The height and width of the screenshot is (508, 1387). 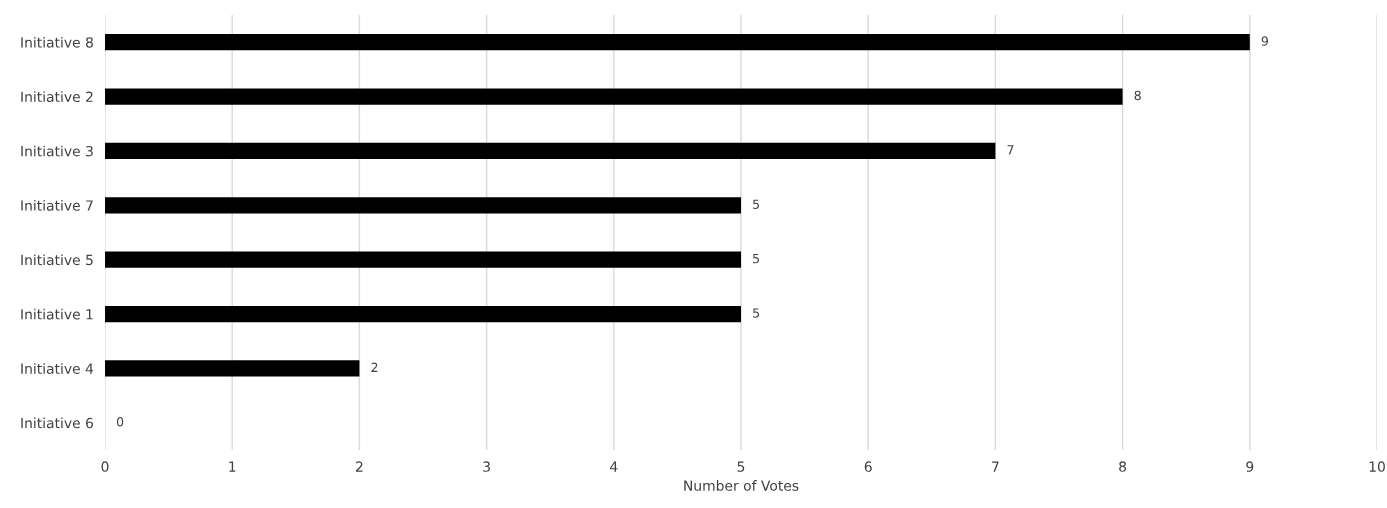 I want to click on x-axis-title: Number of Votes, so click(x=741, y=485).